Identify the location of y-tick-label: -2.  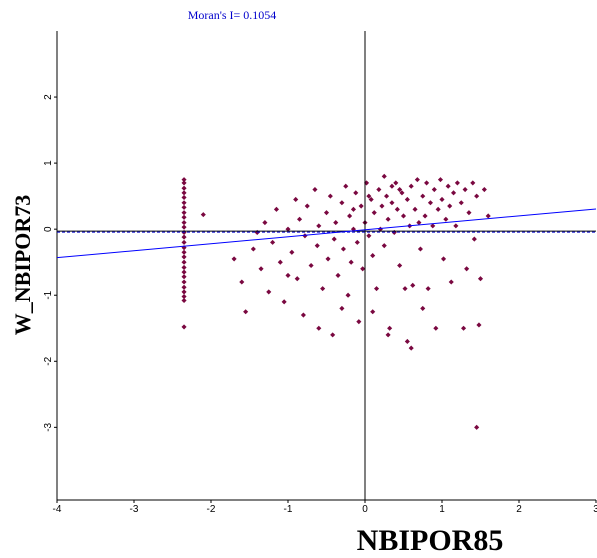
(48, 360).